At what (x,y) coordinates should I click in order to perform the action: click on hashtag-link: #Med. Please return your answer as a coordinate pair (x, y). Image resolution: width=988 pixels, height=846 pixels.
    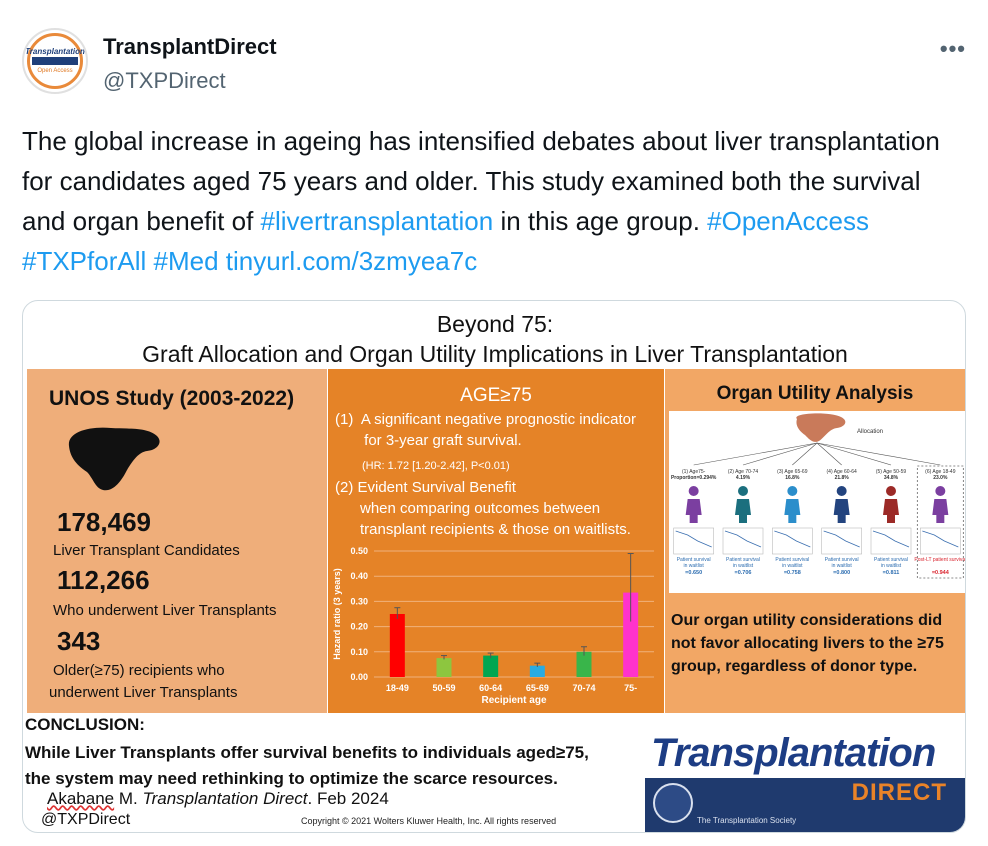
    Looking at the image, I should click on (186, 261).